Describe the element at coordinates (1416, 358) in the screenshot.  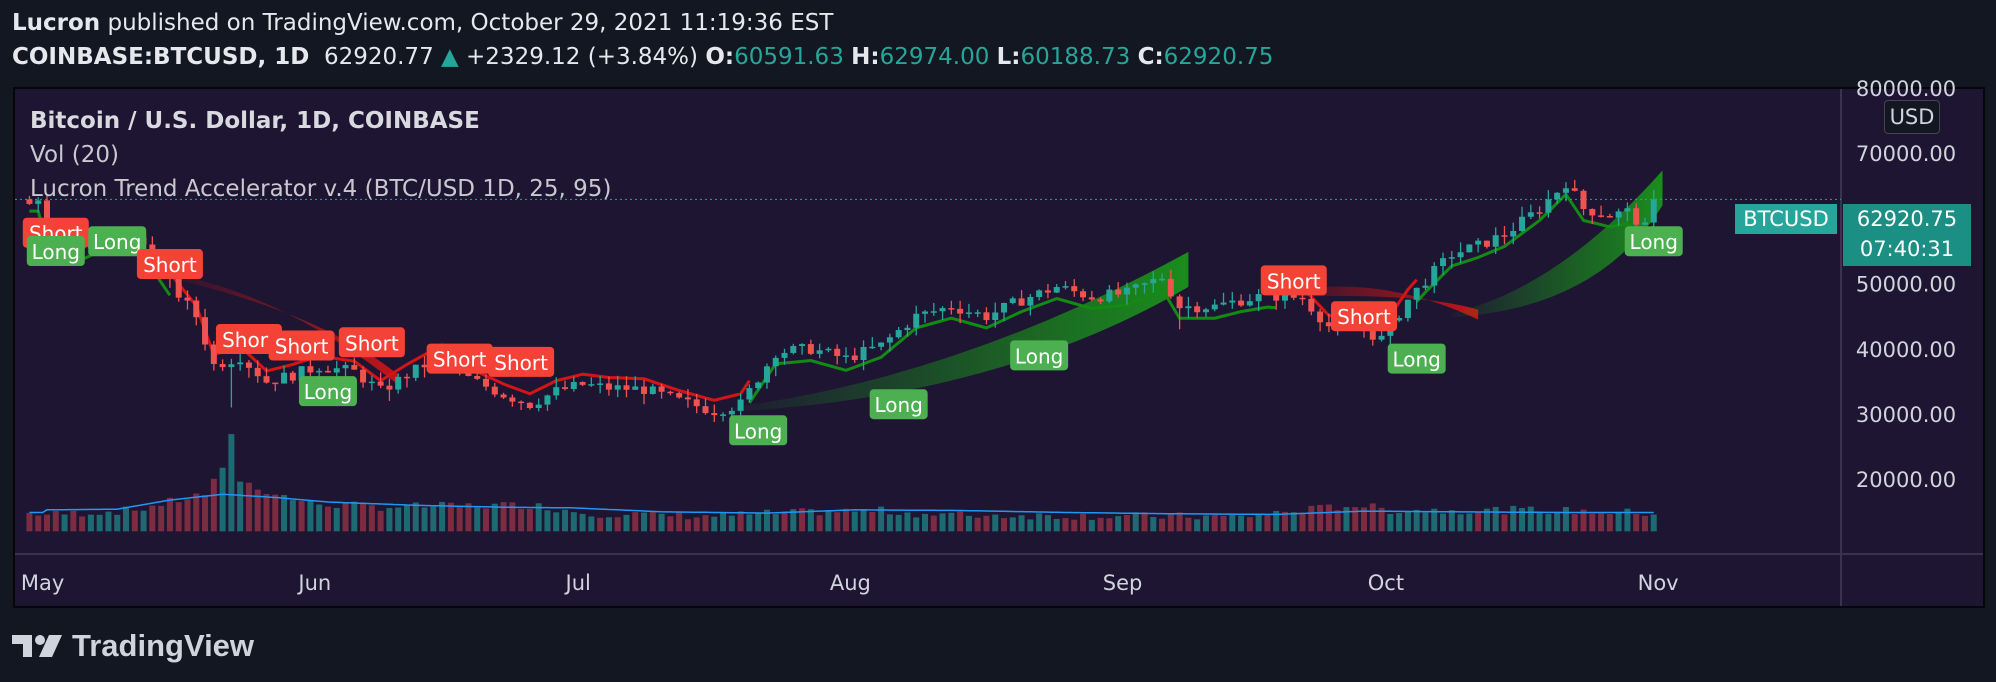
I see `long-signal: Long` at that location.